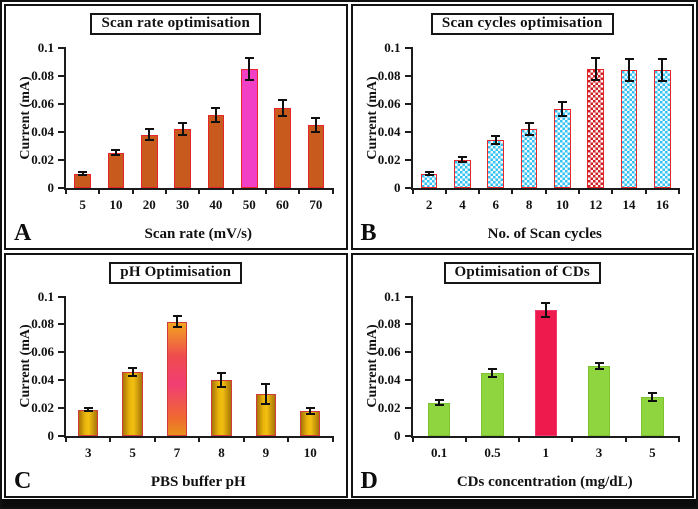  I want to click on y-tick-label: 0, so click(397, 187).